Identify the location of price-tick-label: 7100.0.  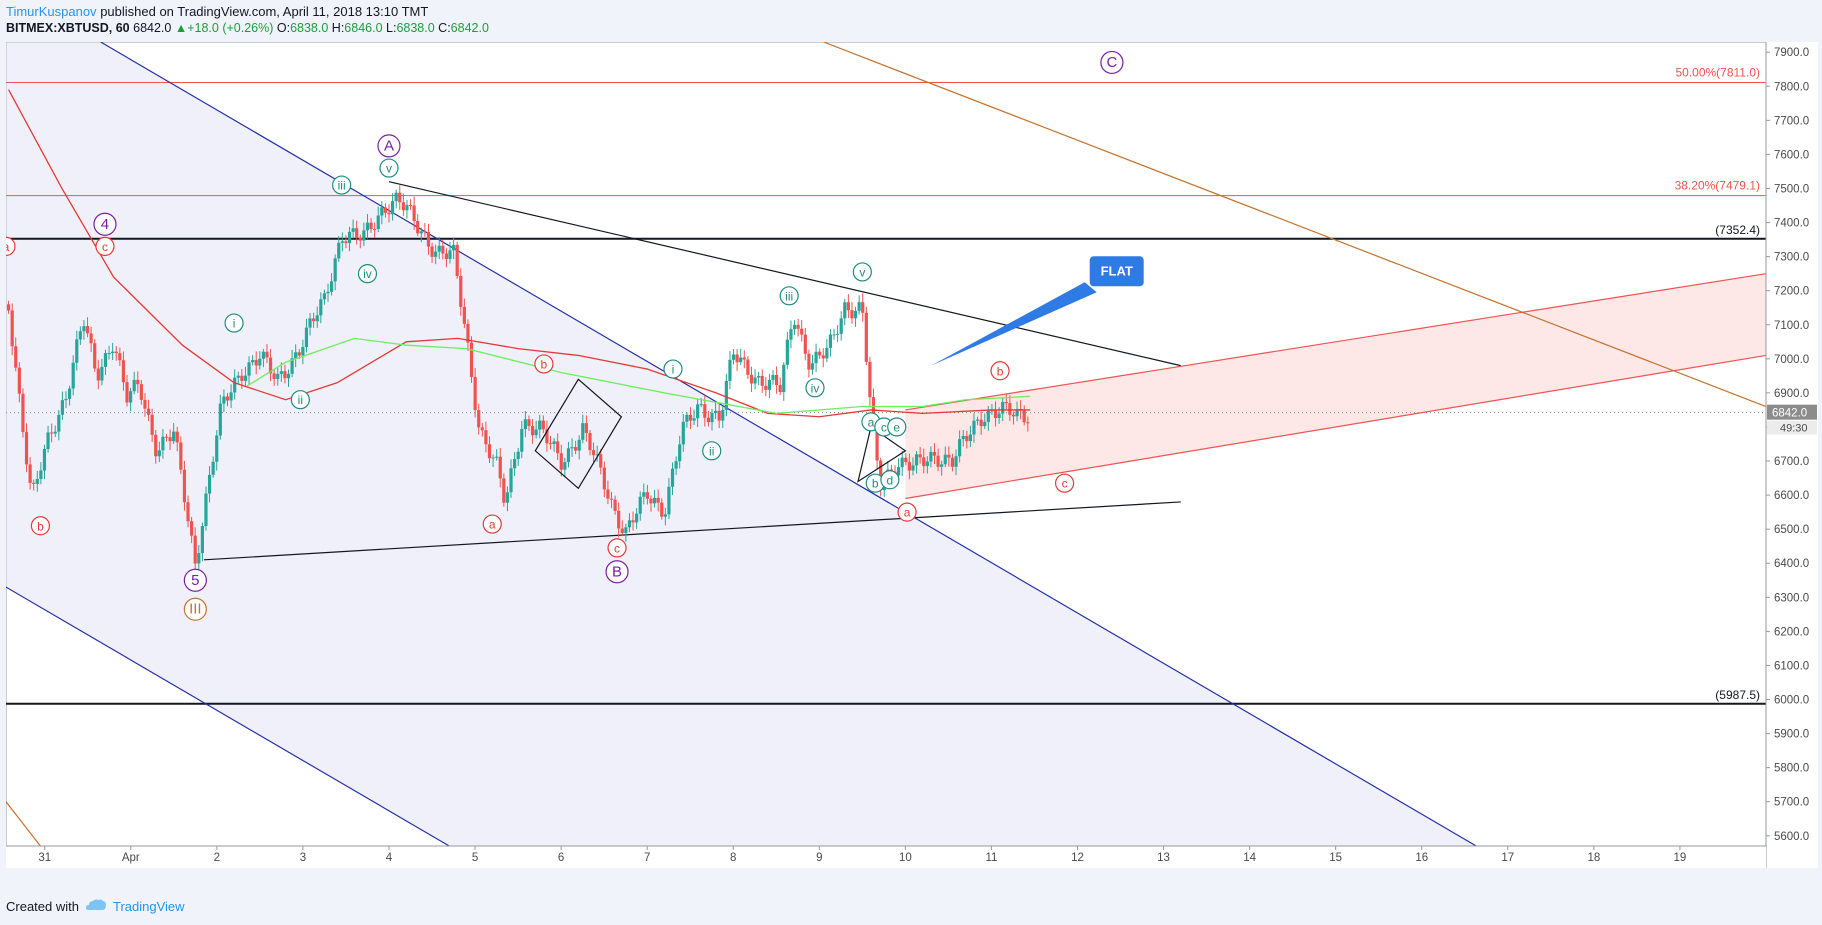
(1791, 326).